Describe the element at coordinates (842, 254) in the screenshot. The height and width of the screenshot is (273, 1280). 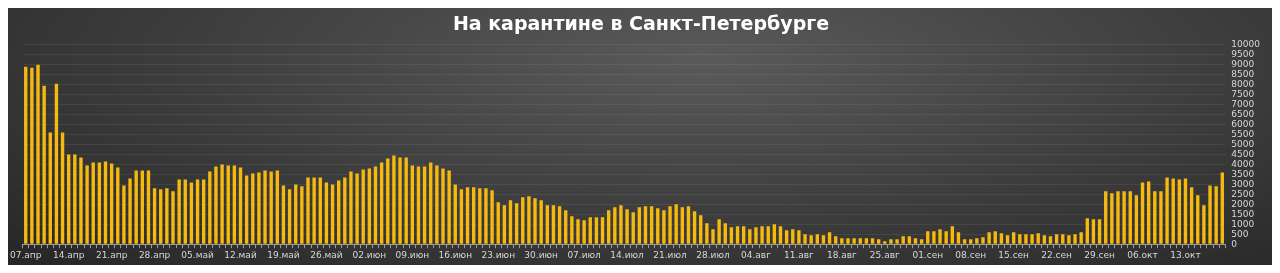
I see `x-tick-label: 18.авг` at that location.